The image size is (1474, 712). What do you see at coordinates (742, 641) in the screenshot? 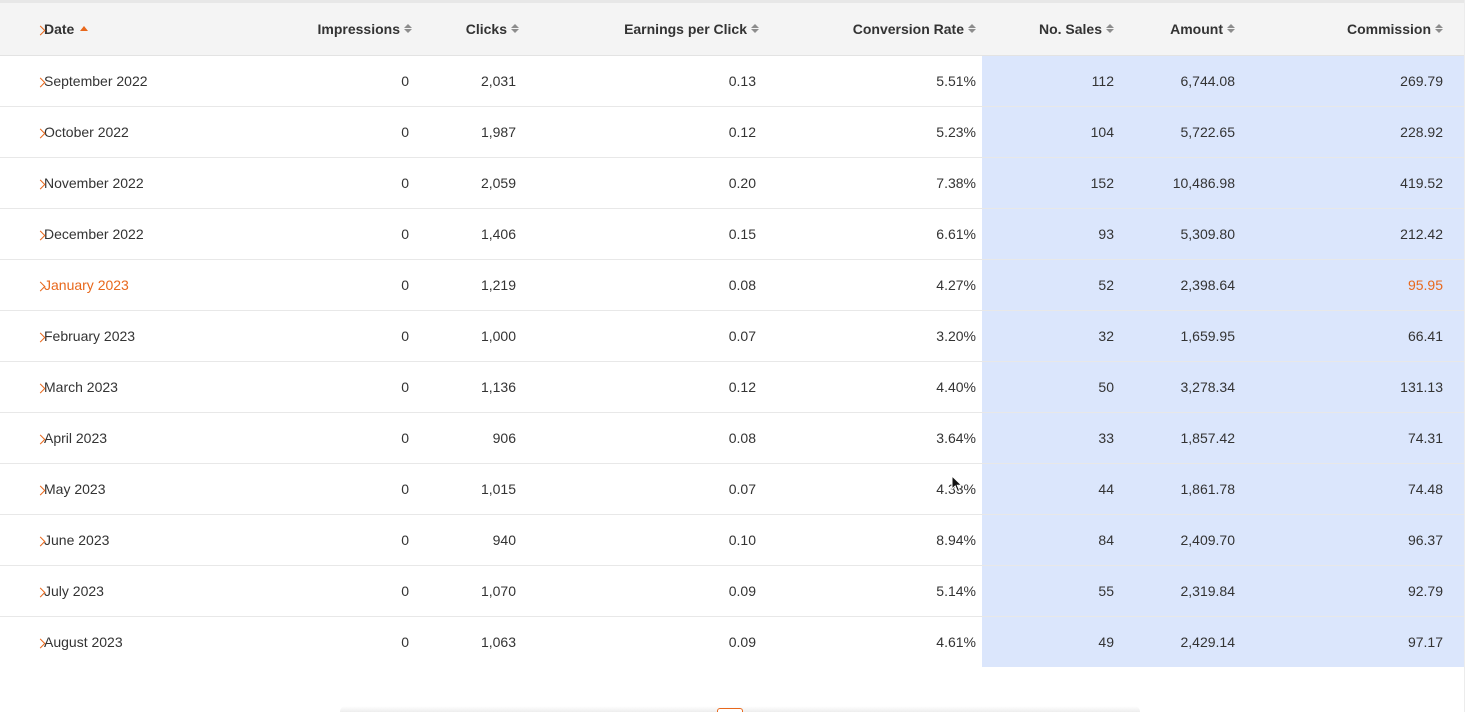
I see `epc-cell: 0.09` at bounding box center [742, 641].